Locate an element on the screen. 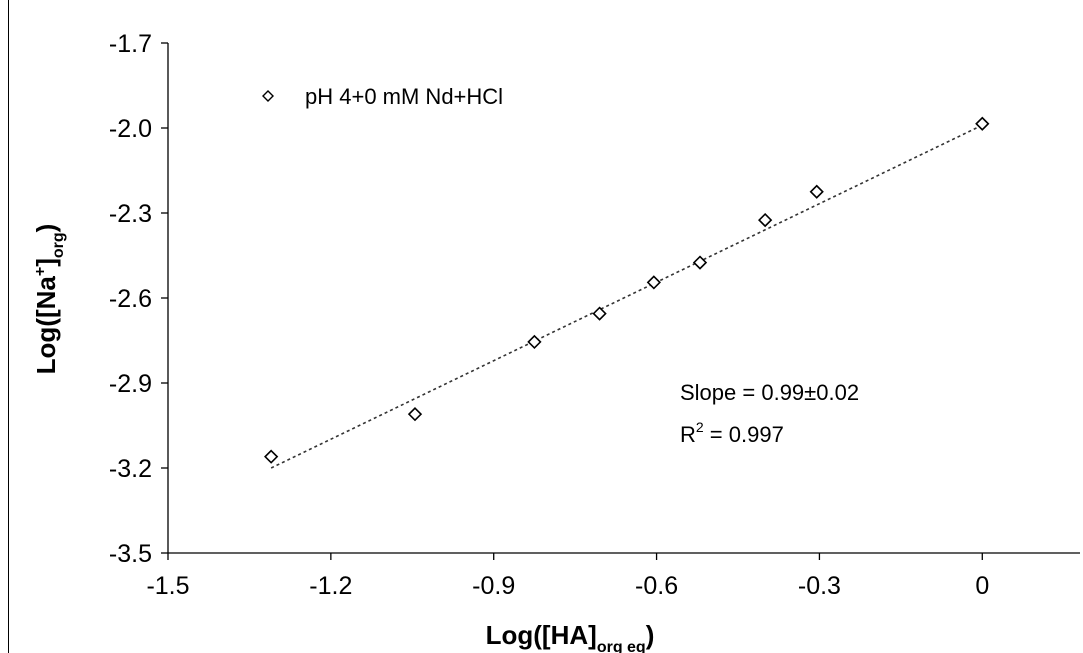 This screenshot has height=653, width=1083. y-tick-label: -2.6 is located at coordinates (130, 299).